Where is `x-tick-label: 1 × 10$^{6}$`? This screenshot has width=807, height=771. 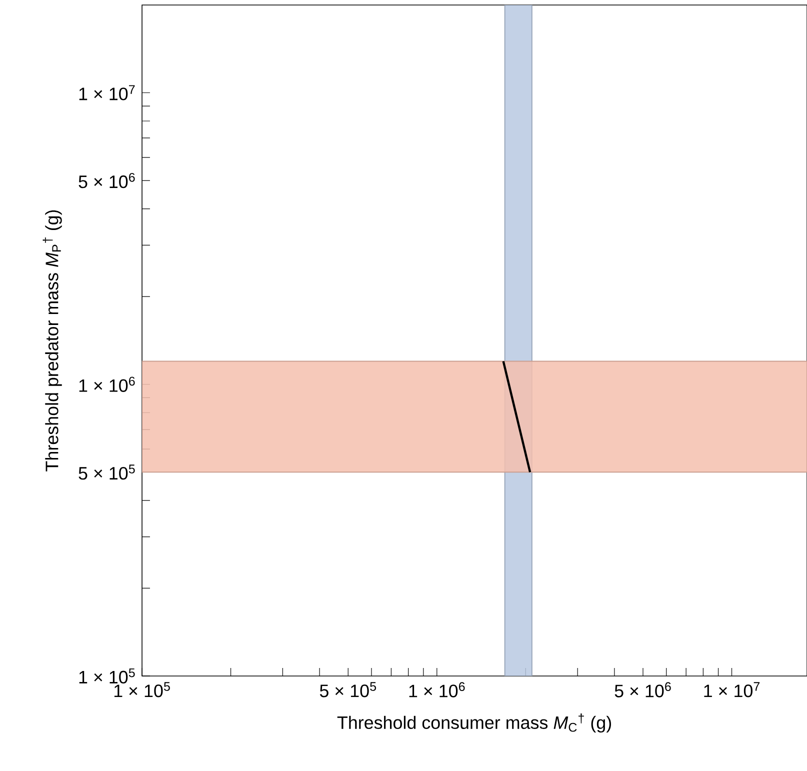
x-tick-label: 1 × 10$^{6}$ is located at coordinates (437, 690).